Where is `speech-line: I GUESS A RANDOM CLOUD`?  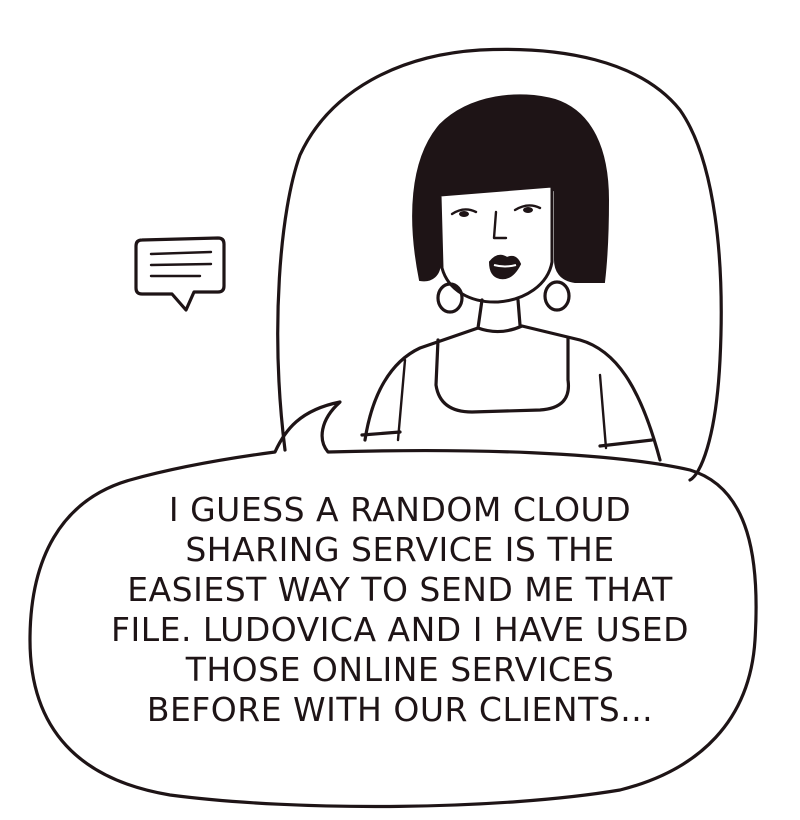
speech-line: I GUESS A RANDOM CLOUD is located at coordinates (400, 509).